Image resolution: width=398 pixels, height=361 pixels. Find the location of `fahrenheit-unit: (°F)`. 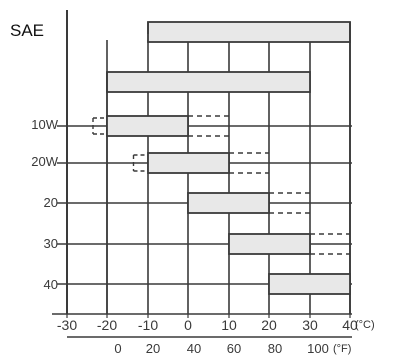

fahrenheit-unit: (°F) is located at coordinates (342, 349).